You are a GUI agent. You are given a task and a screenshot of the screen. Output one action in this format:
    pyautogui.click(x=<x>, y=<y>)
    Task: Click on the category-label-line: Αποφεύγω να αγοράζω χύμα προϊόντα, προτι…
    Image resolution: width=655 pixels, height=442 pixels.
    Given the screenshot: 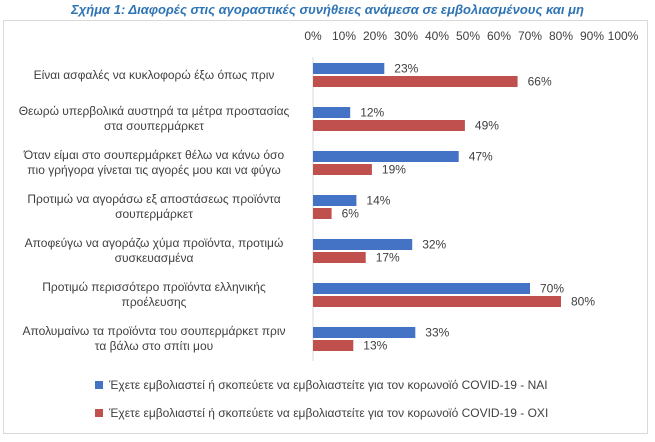 What is the action you would take?
    pyautogui.click(x=154, y=243)
    